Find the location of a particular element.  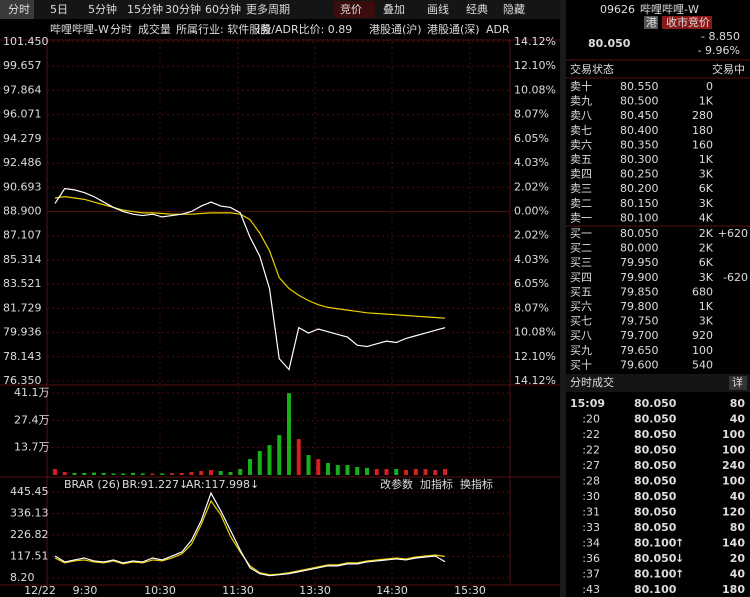

detail-button: 详 is located at coordinates (737, 382).